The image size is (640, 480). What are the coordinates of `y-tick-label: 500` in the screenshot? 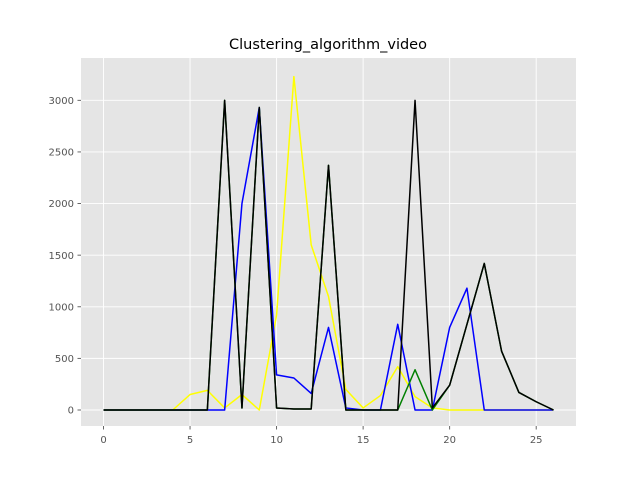 It's located at (64, 359).